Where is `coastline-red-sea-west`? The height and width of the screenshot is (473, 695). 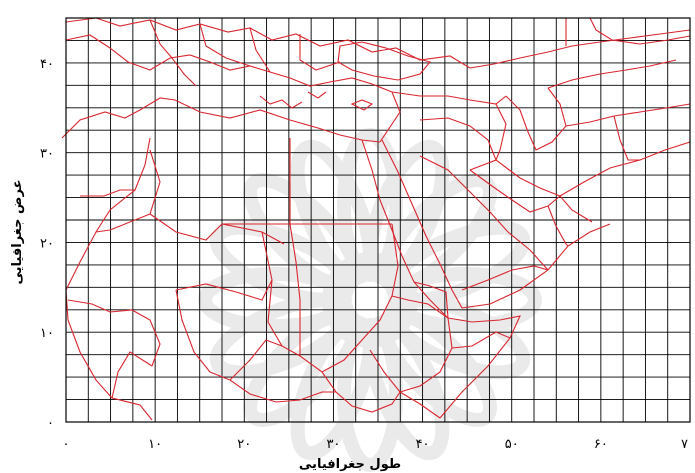 coastline-red-sea-west is located at coordinates (405, 229).